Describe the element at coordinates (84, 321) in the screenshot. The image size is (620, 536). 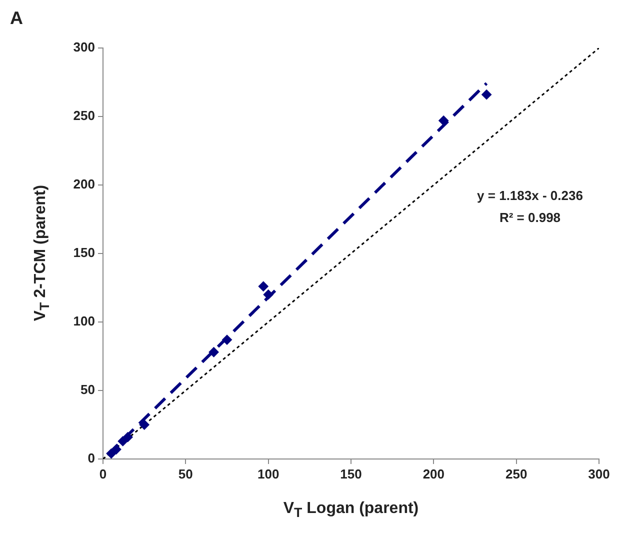
I see `y-tick-label: 100` at that location.